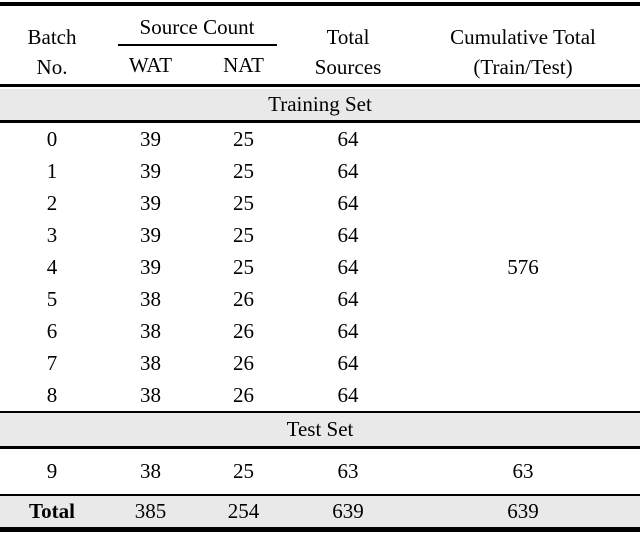 The height and width of the screenshot is (533, 640). I want to click on rule-gap, so click(320, 87).